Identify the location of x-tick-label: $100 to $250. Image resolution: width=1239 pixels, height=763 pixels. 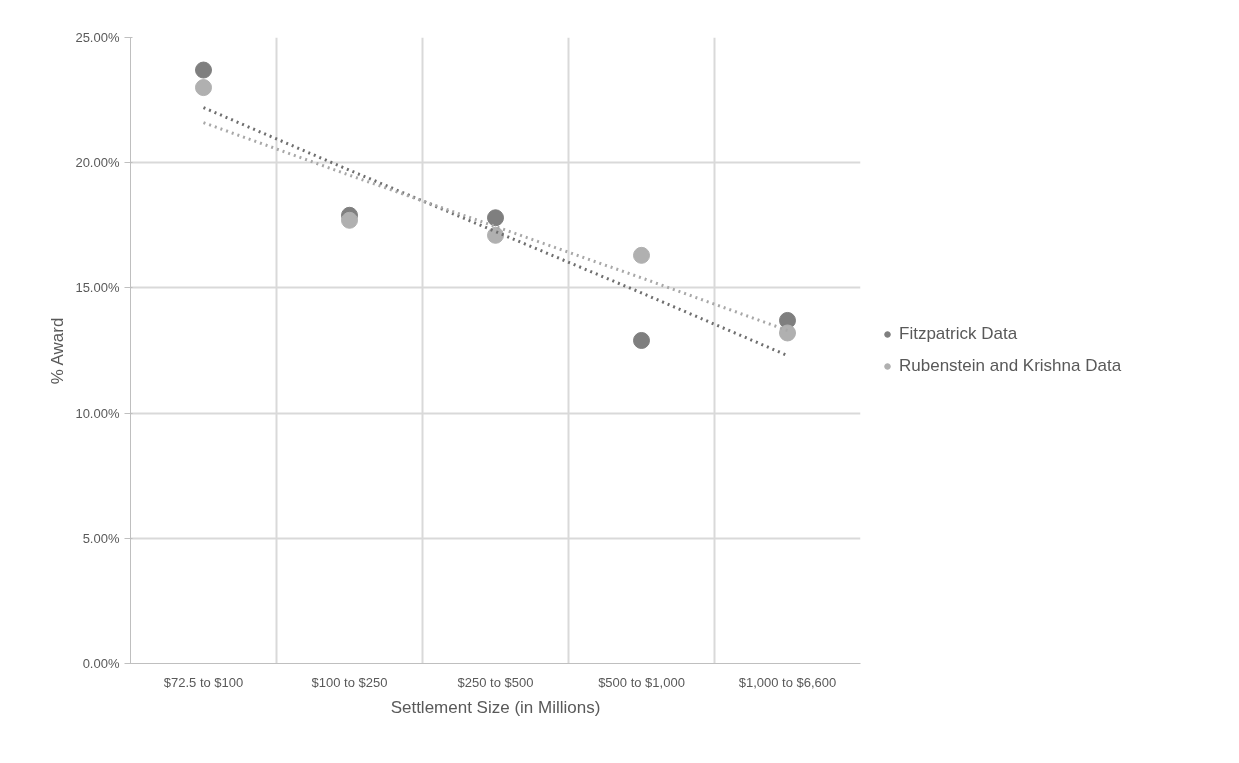
(349, 682).